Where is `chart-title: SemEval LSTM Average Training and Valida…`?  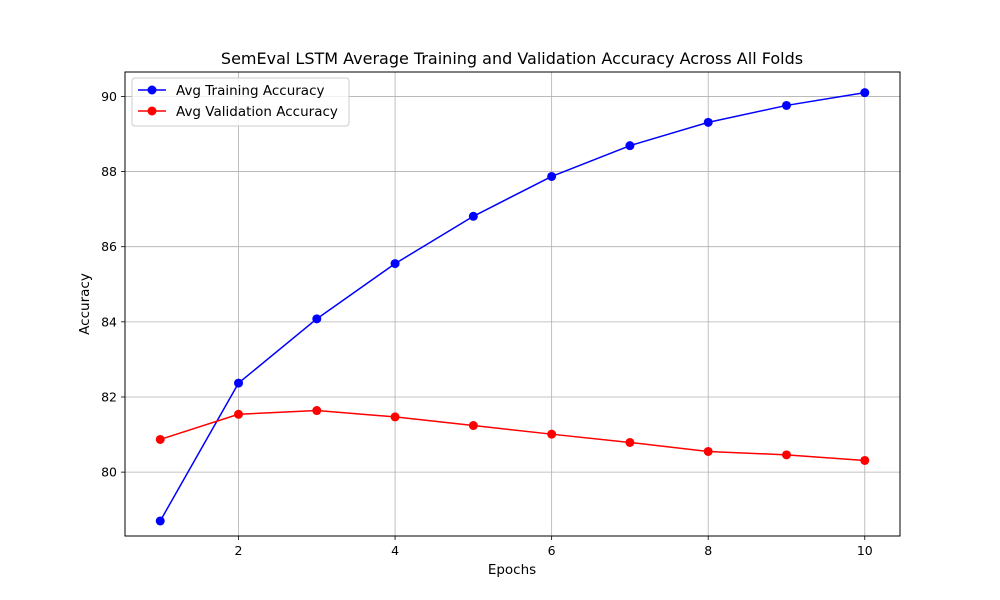 chart-title: SemEval LSTM Average Training and Valida… is located at coordinates (512, 58).